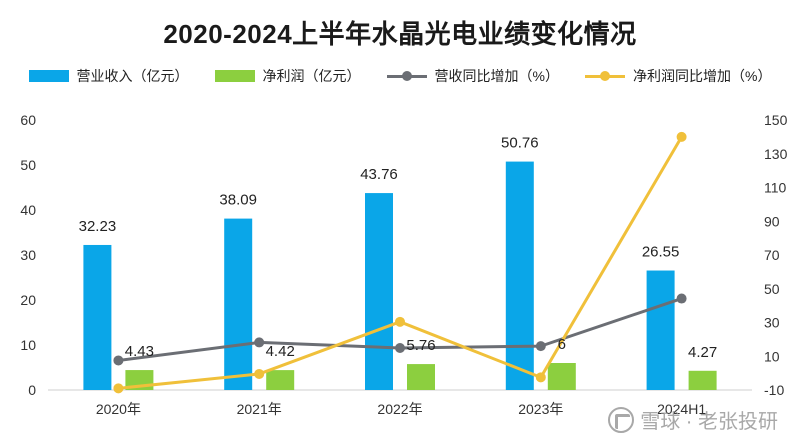 This screenshot has height=444, width=800. What do you see at coordinates (399, 409) in the screenshot?
I see `x-tick-label: 2022年` at bounding box center [399, 409].